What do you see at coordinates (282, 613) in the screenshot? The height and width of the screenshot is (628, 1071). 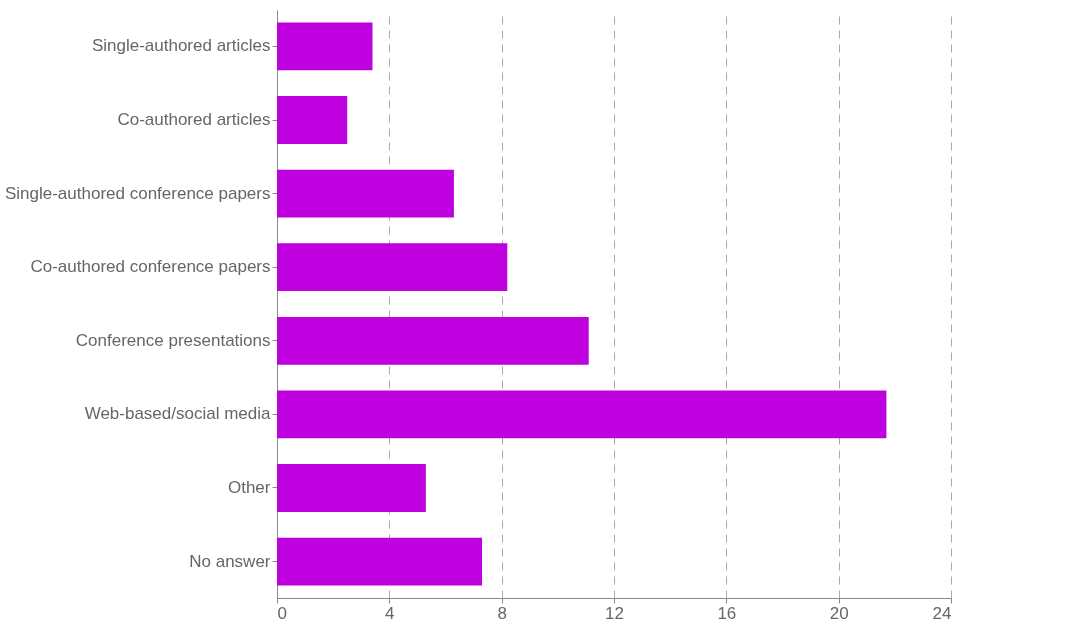 I see `x-tick-label: 0` at bounding box center [282, 613].